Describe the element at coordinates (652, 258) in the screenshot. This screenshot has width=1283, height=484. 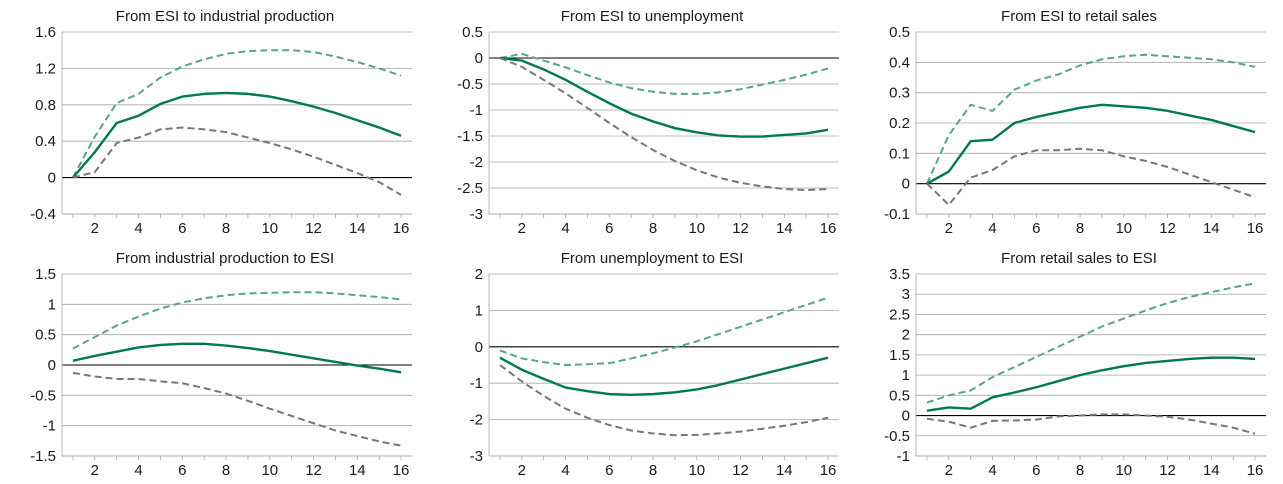
I see `chart-title: From unemployment to ESI` at that location.